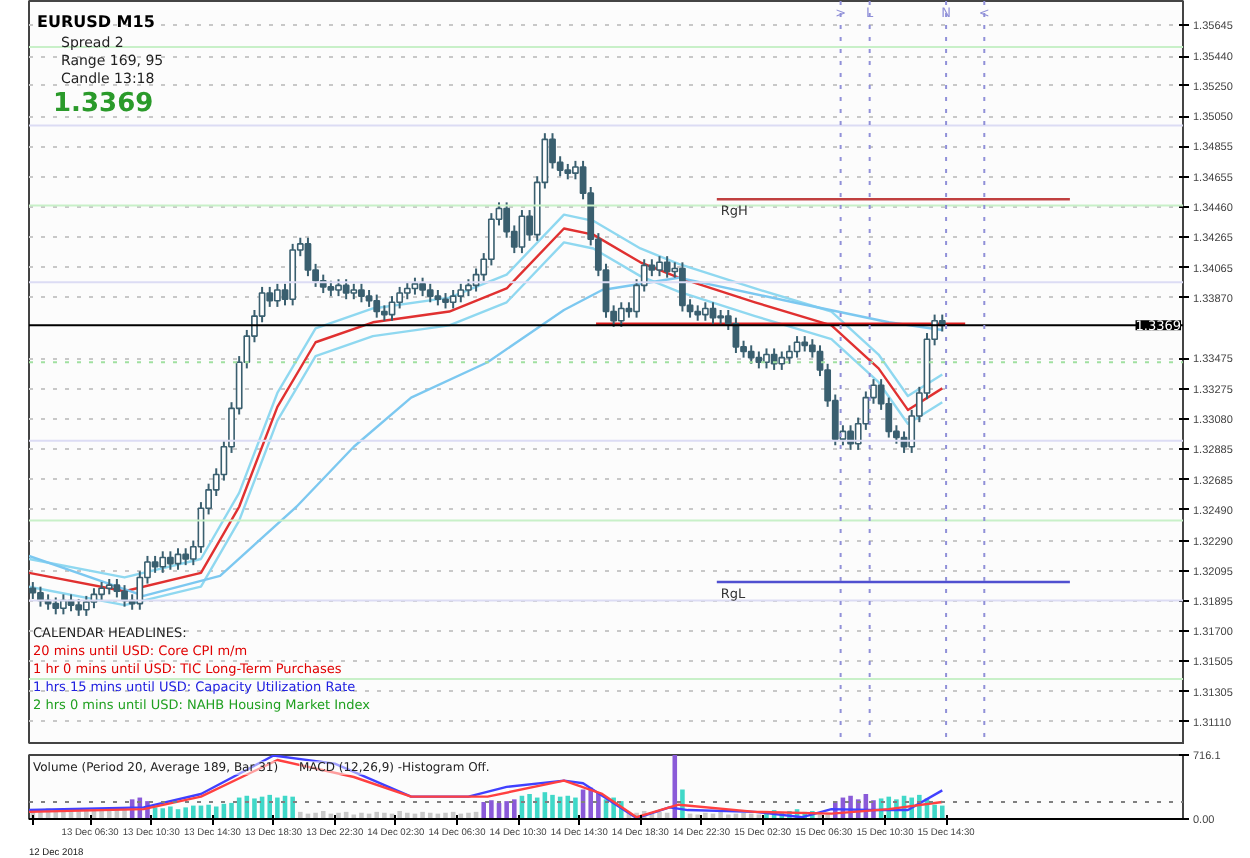 This screenshot has height=858, width=1250. What do you see at coordinates (96, 22) in the screenshot?
I see `annotation: EURUSD M15` at bounding box center [96, 22].